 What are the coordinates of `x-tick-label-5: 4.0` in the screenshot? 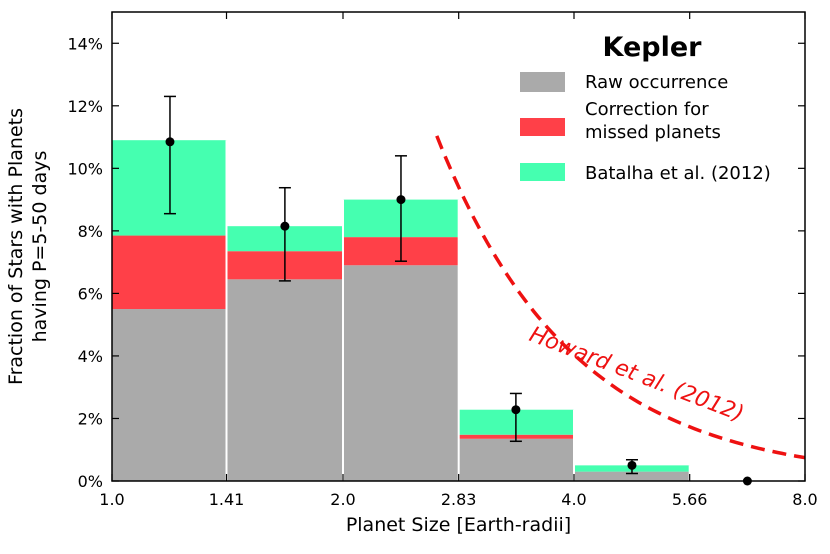 It's located at (573, 499).